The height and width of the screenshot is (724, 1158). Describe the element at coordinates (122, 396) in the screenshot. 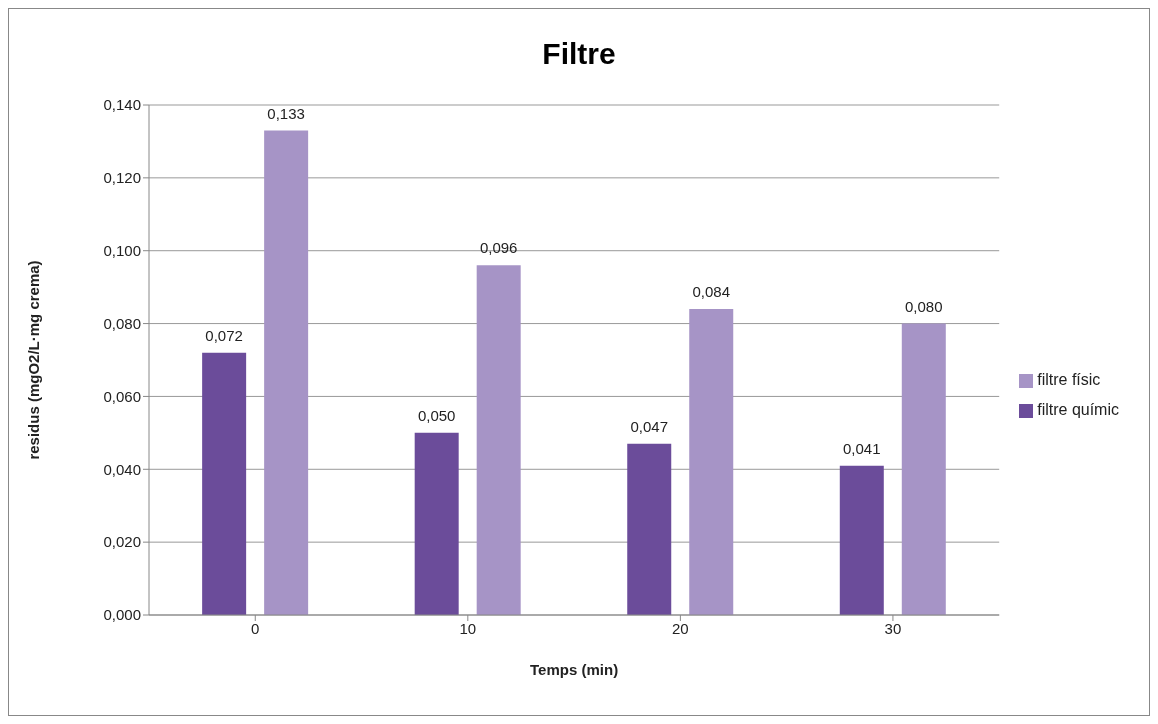

I see `y-tick-label: 0,060` at that location.